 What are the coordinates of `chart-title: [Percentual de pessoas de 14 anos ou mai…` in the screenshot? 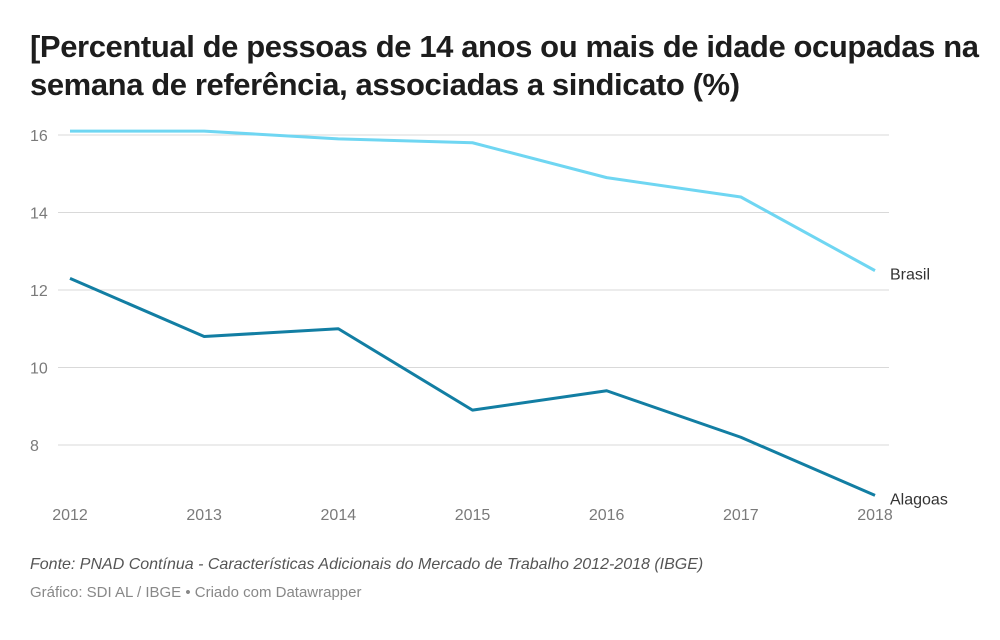 It's located at (504, 65).